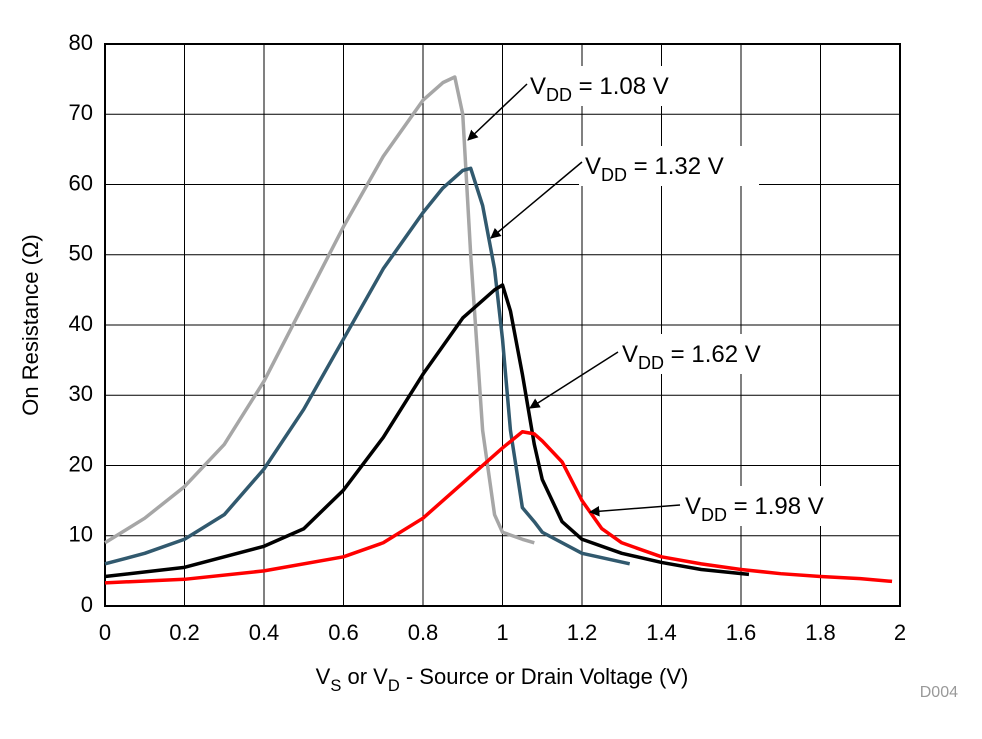  Describe the element at coordinates (184, 632) in the screenshot. I see `x-tick-label: 0.2` at that location.